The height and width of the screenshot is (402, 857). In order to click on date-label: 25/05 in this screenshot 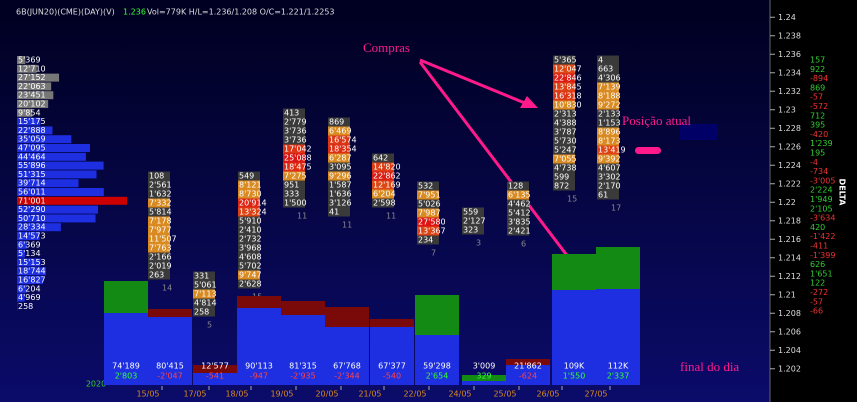, I will do `click(504, 394)`.